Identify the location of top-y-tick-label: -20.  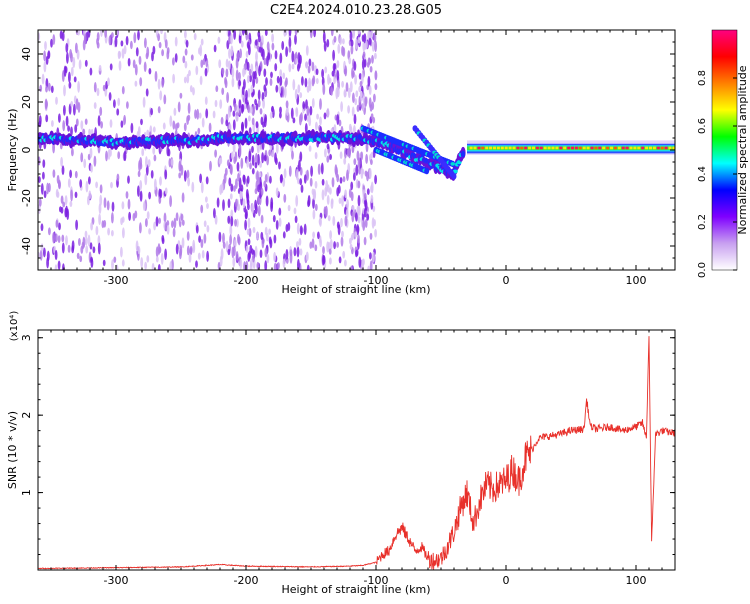
(26, 198).